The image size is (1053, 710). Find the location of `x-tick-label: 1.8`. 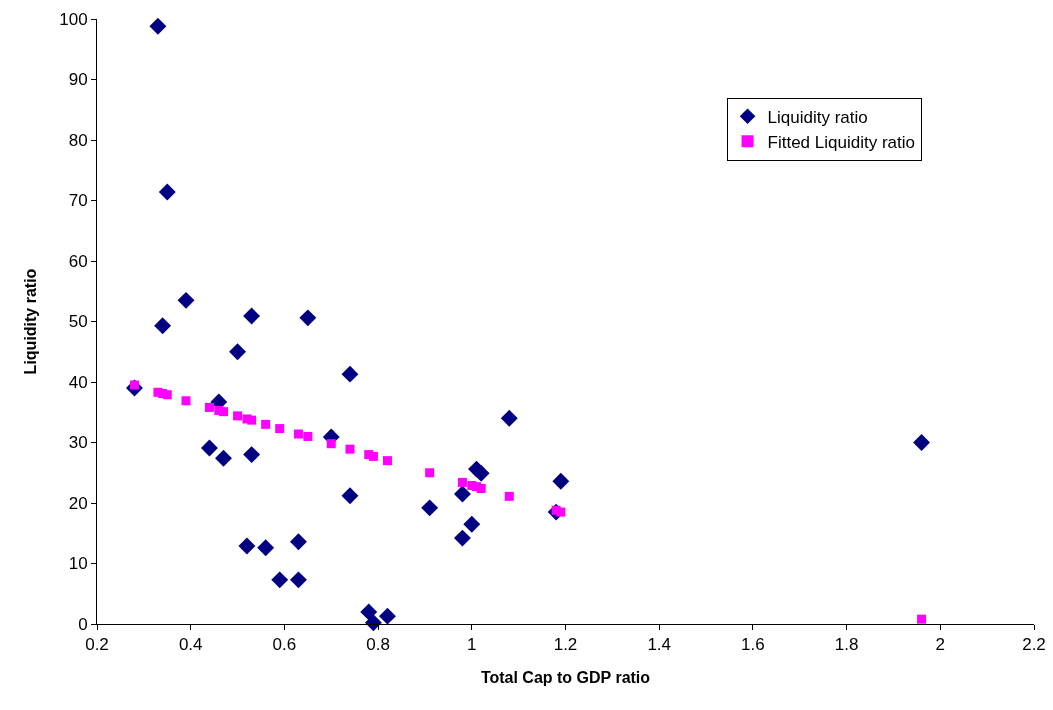

x-tick-label: 1.8 is located at coordinates (846, 645).